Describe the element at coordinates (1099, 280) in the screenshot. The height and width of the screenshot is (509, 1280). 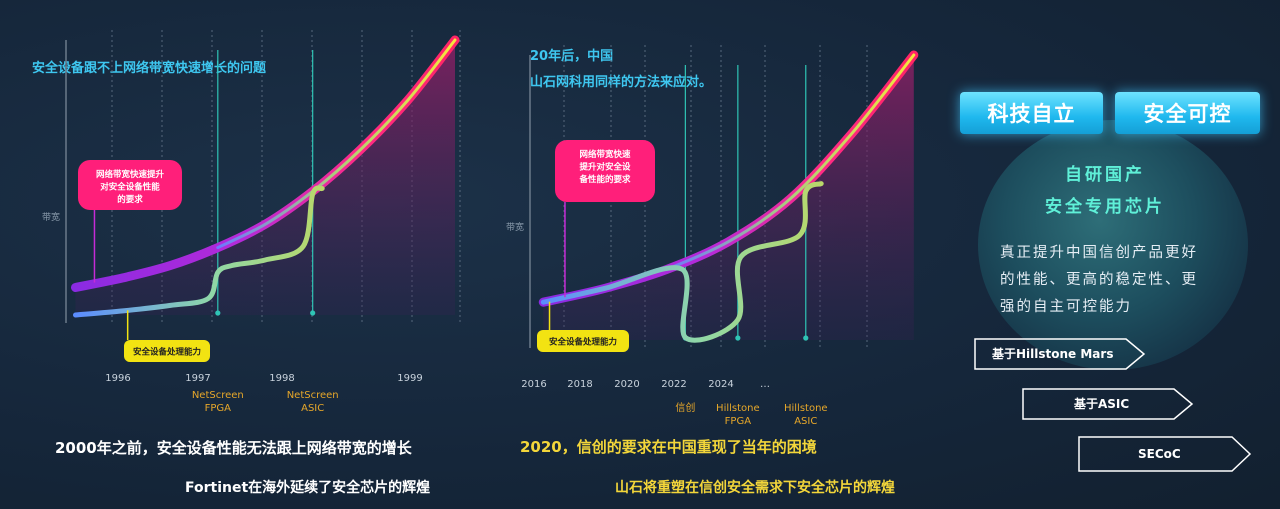
I see `circle-body-line-2: 的性能、更高的稳定性、更` at that location.